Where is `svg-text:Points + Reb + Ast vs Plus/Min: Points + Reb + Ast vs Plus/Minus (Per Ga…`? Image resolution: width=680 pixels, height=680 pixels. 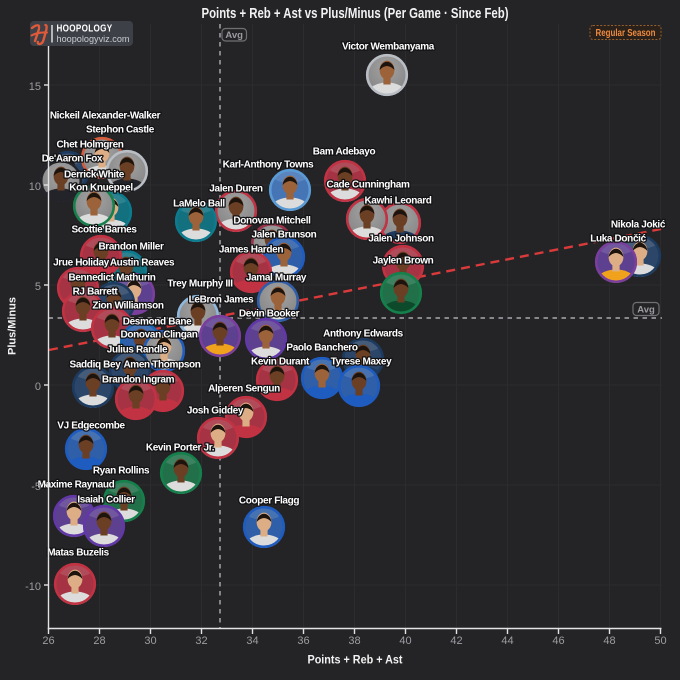 svg-text:Points + Reb + Ast vs Plus/Min: Points + Reb + Ast vs Plus/Minus (Per Ga… is located at coordinates (355, 13).